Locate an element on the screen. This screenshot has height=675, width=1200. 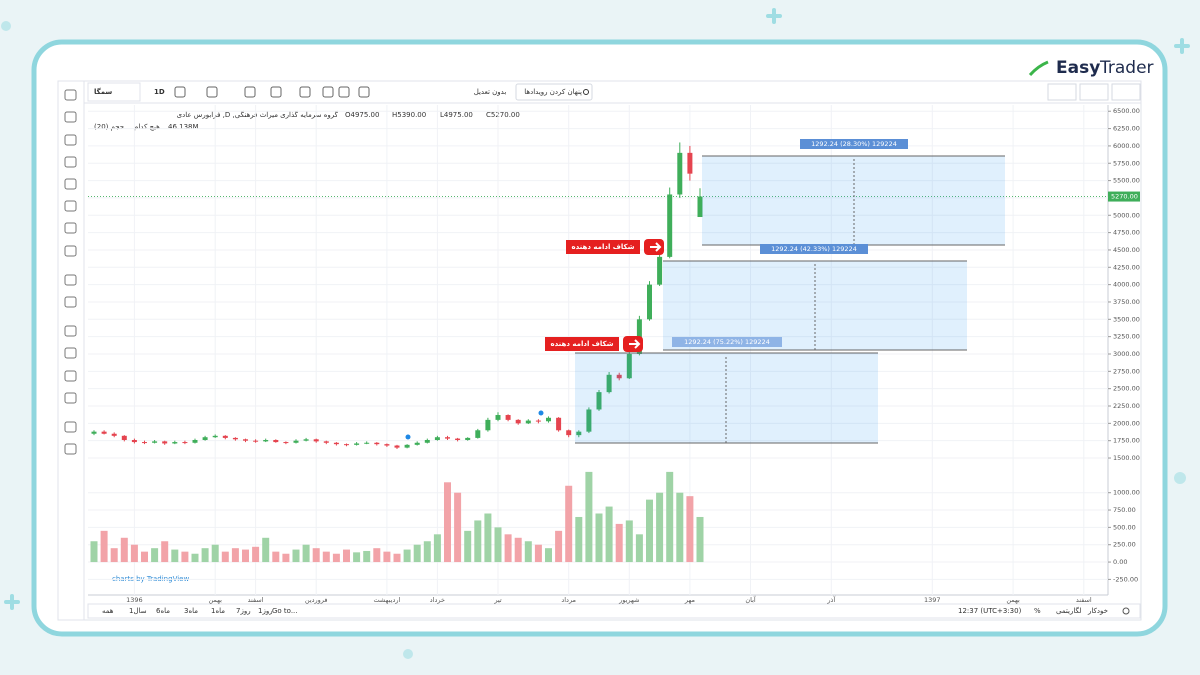
range-button: 1سال is located at coordinates (138, 611).